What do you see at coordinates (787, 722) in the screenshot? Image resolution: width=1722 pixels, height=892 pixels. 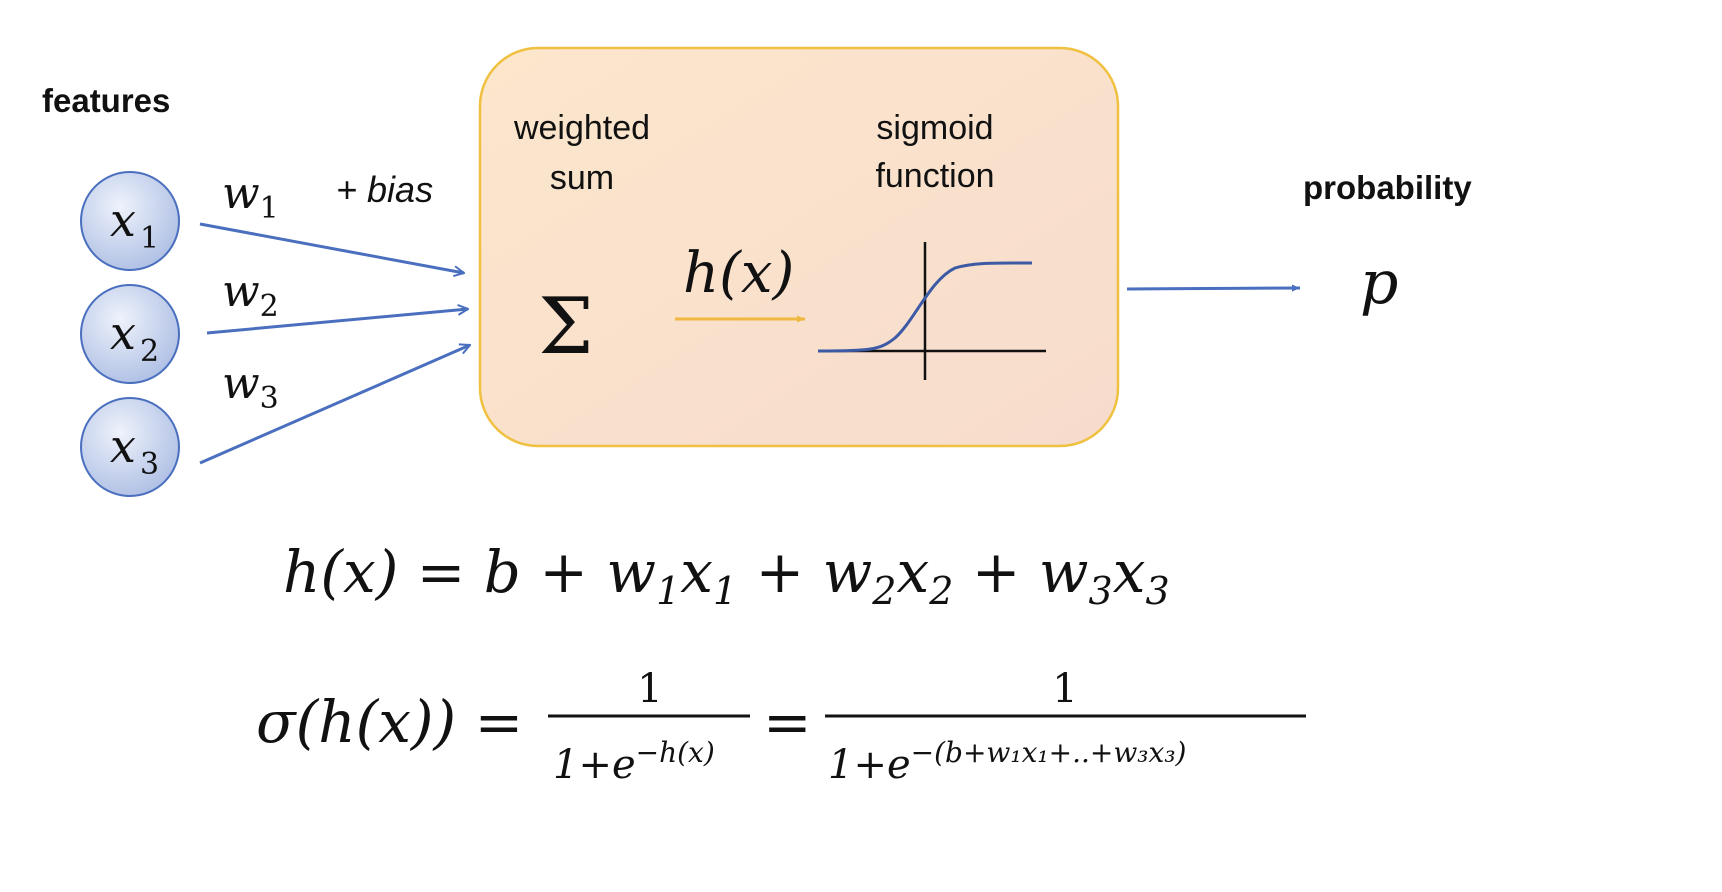 I see `formula-equals-2: =` at bounding box center [787, 722].